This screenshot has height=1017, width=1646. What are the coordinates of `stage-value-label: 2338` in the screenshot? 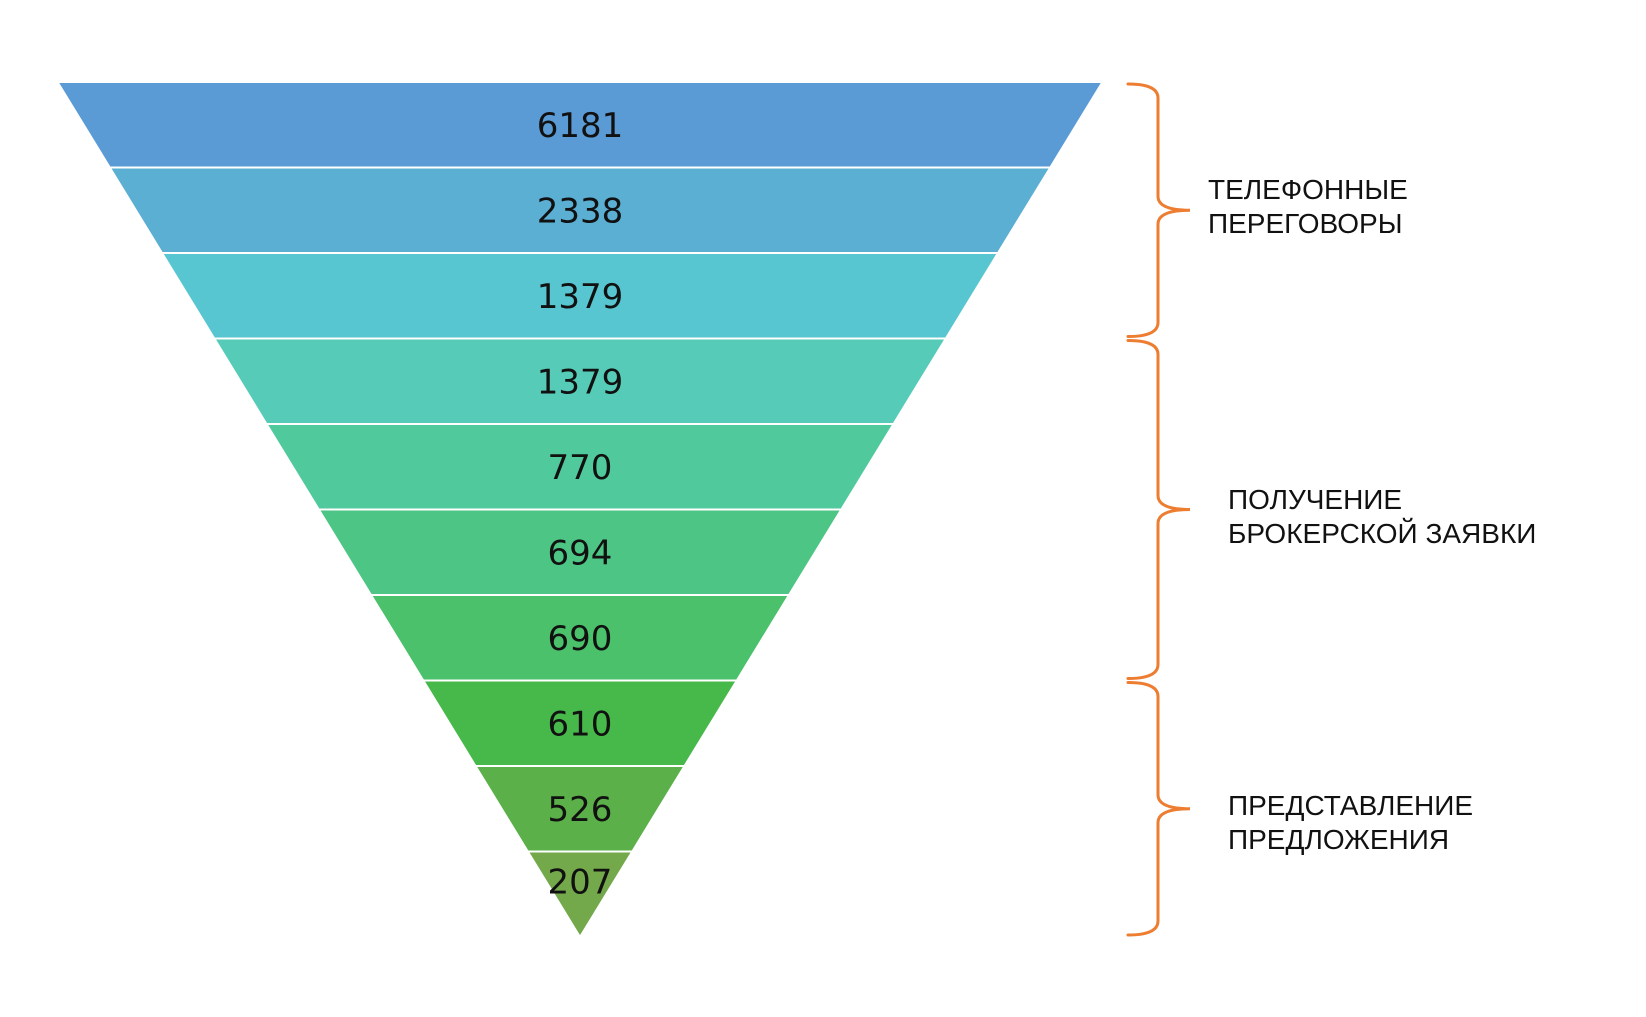 It's located at (580, 211).